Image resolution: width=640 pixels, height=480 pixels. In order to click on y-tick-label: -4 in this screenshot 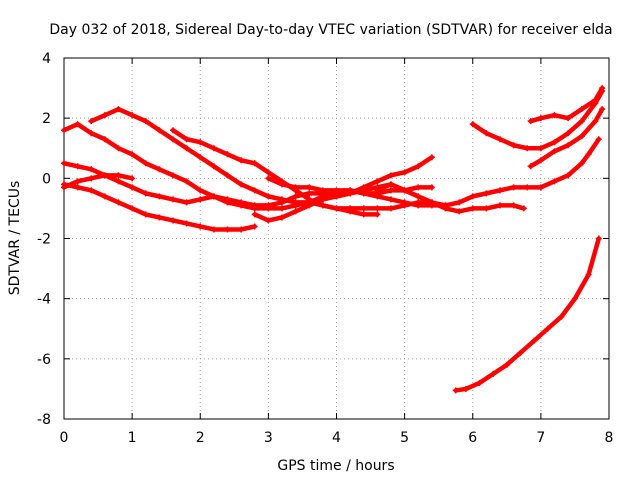, I will do `click(44, 300)`.